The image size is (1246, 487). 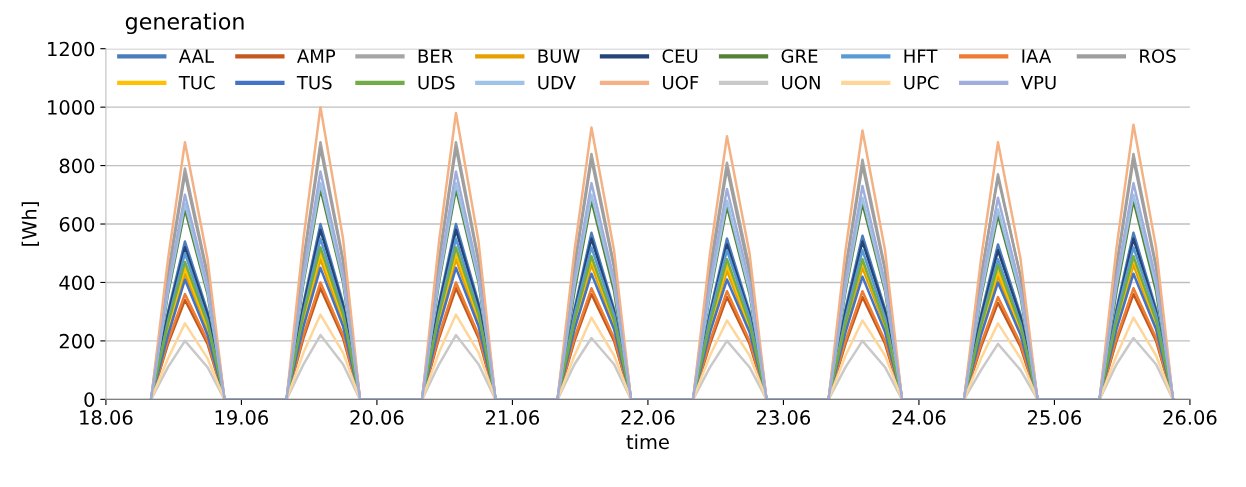 What do you see at coordinates (242, 417) in the screenshot?
I see `x-tick-label: 19.06` at bounding box center [242, 417].